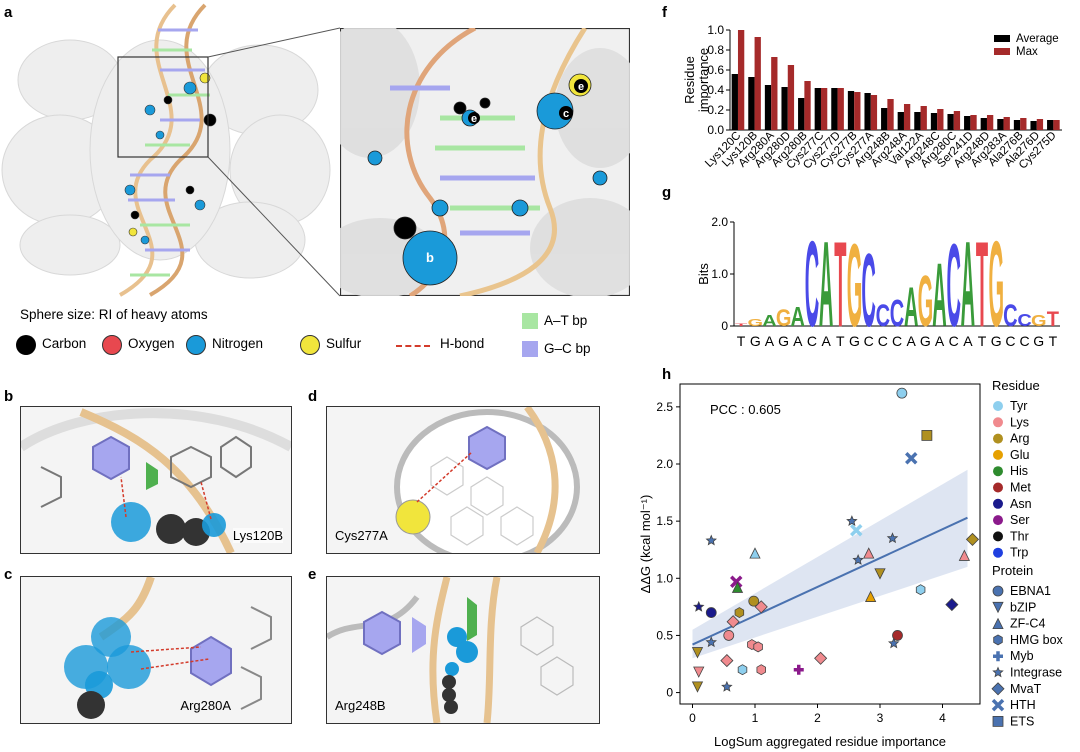 The height and width of the screenshot is (752, 1080). I want to click on at-swatch, so click(530, 321).